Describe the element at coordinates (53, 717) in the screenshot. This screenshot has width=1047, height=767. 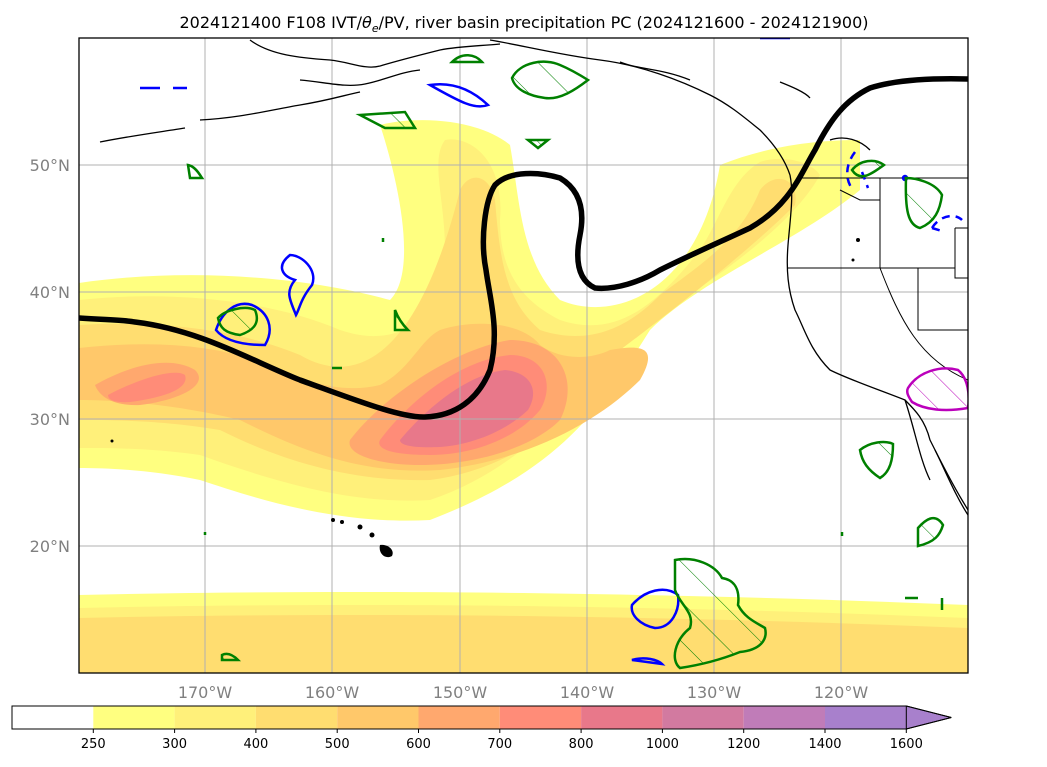
I see `colorbar-segment-below` at that location.